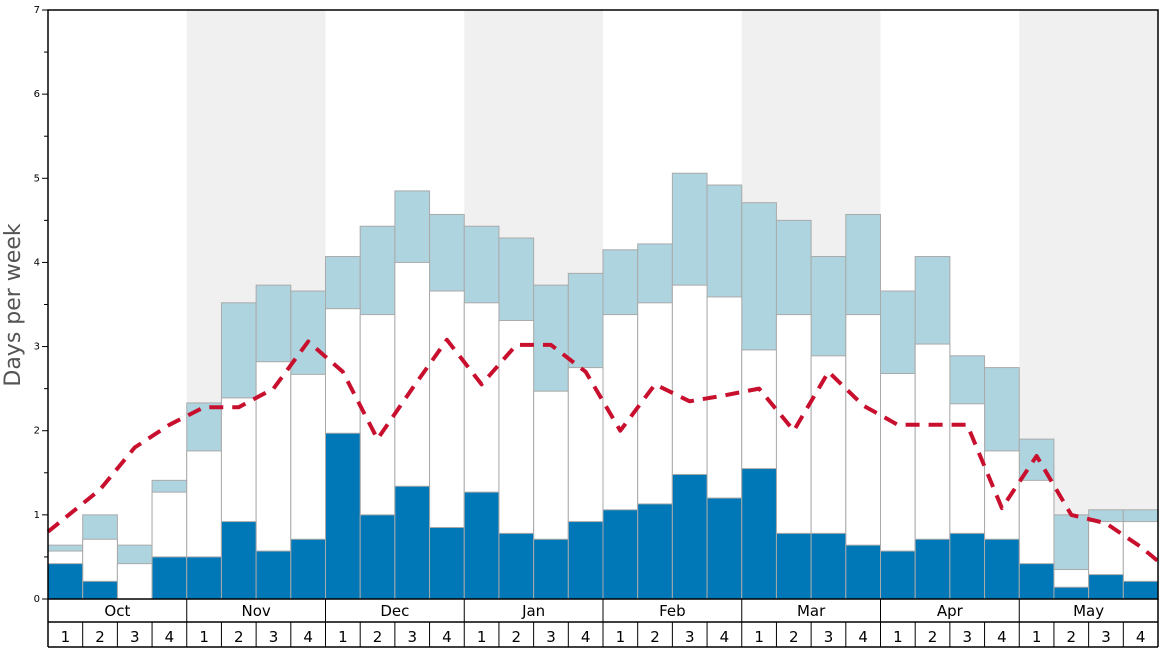  Describe the element at coordinates (672, 611) in the screenshot. I see `month-label-feb: Feb` at that location.